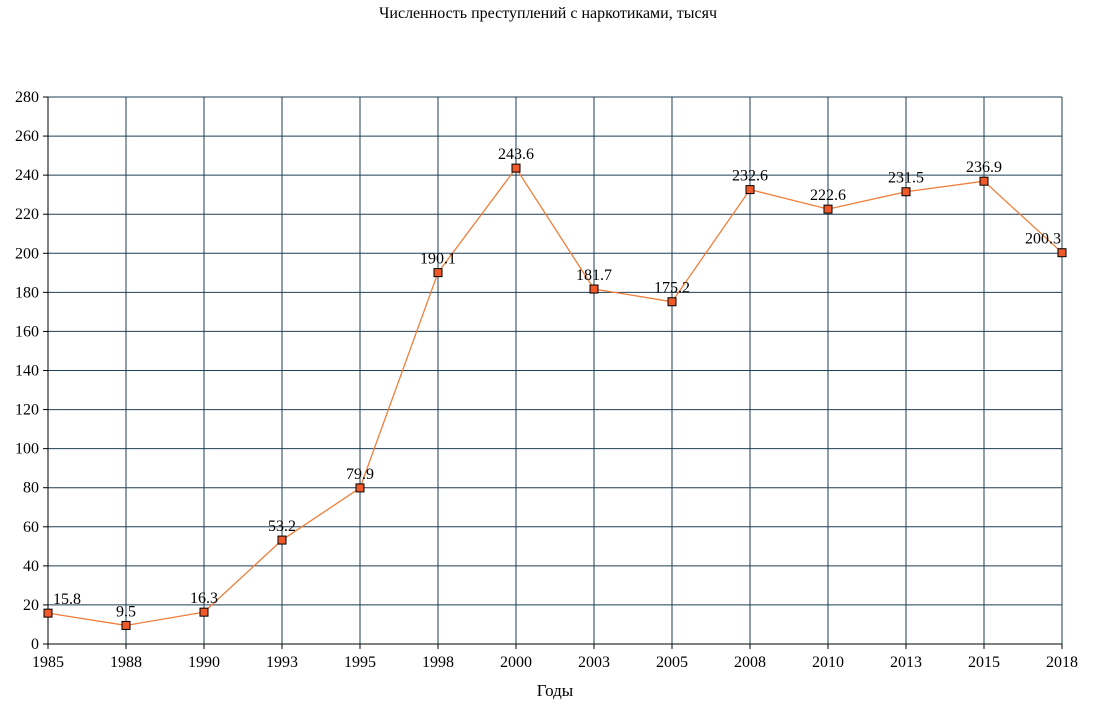 This screenshot has height=712, width=1095. Describe the element at coordinates (594, 275) in the screenshot. I see `data-label: 181.7` at that location.